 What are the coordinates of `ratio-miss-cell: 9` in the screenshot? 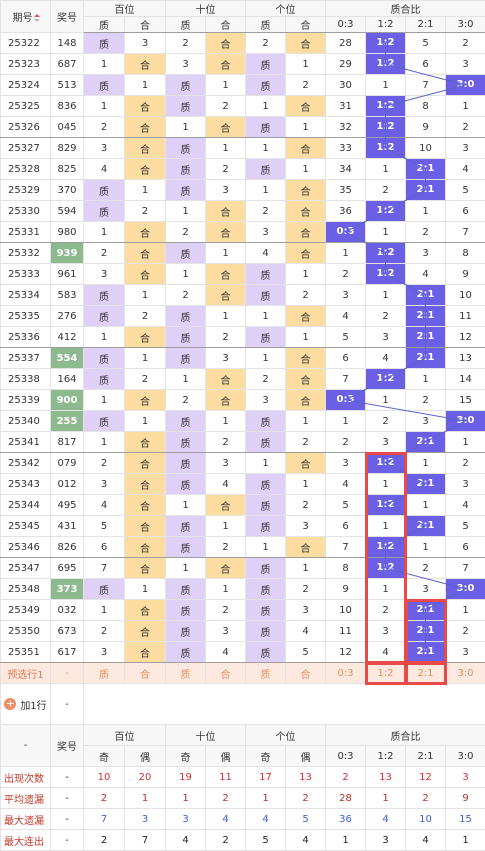 It's located at (346, 589).